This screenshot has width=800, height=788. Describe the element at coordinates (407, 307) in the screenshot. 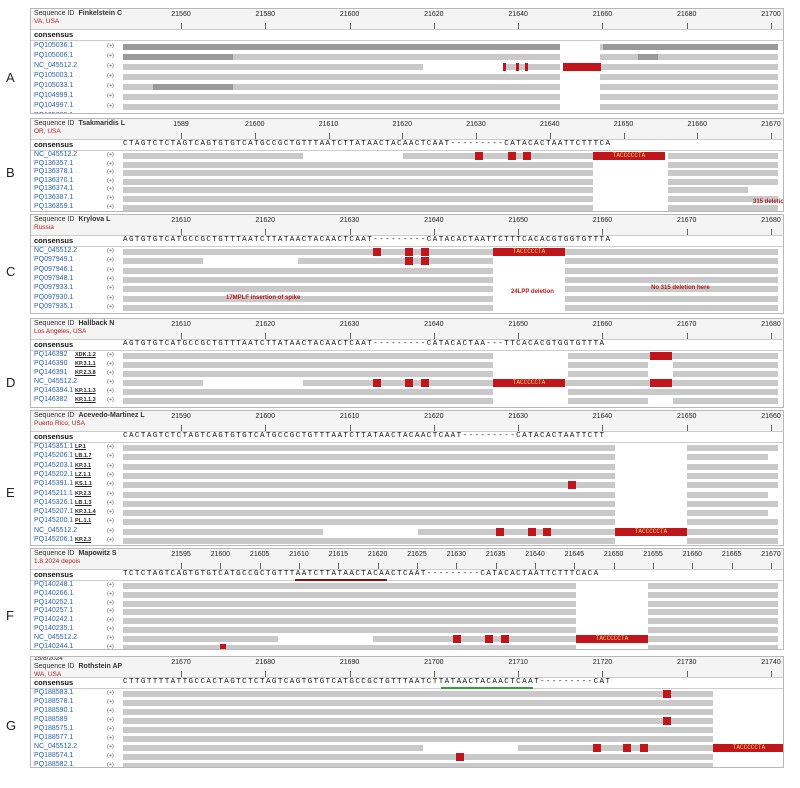

I see `sequence-row: PQ097935.1 (+)` at that location.